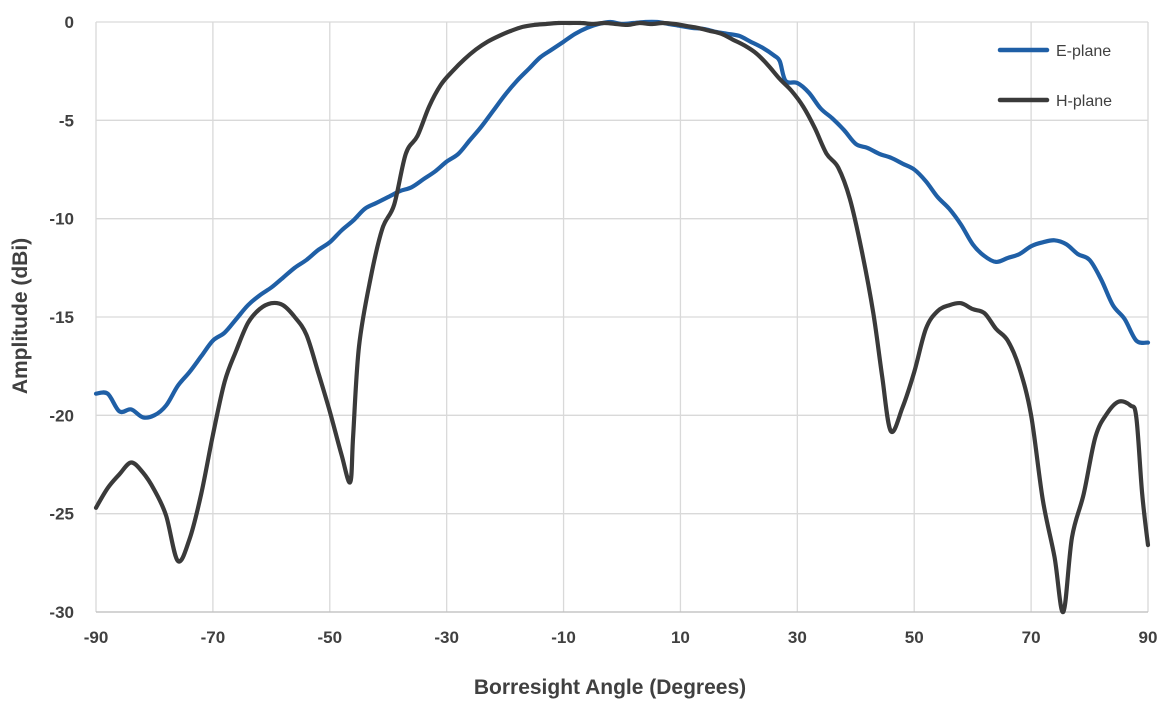 This screenshot has width=1170, height=704. Describe the element at coordinates (1148, 637) in the screenshot. I see `x-tick-label: 90` at that location.